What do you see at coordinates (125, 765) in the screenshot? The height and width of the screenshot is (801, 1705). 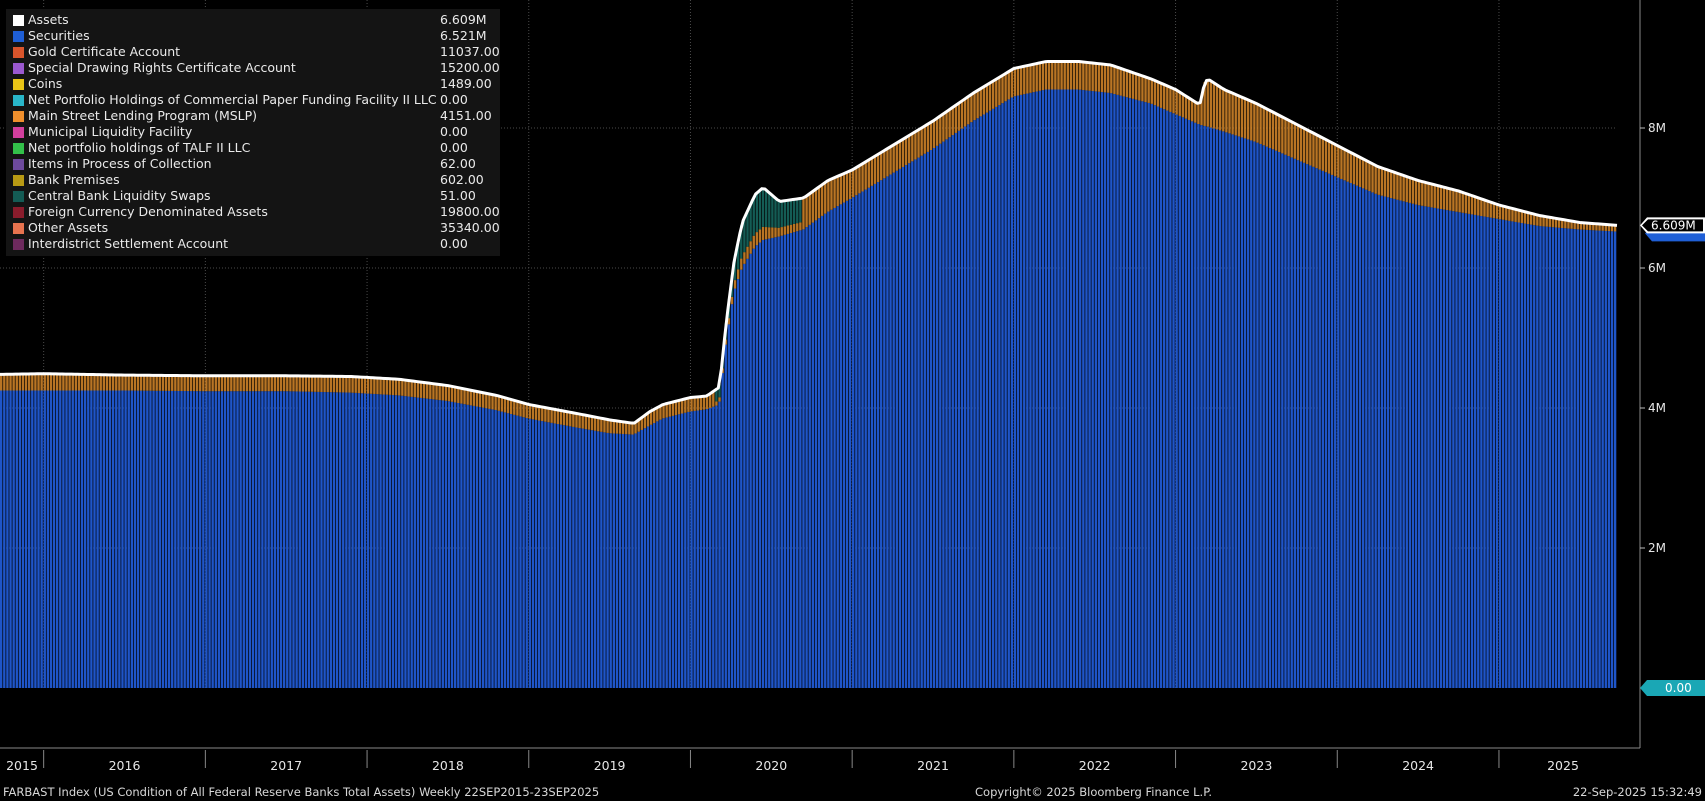 I see `x-tick-label: 2016` at bounding box center [125, 765].